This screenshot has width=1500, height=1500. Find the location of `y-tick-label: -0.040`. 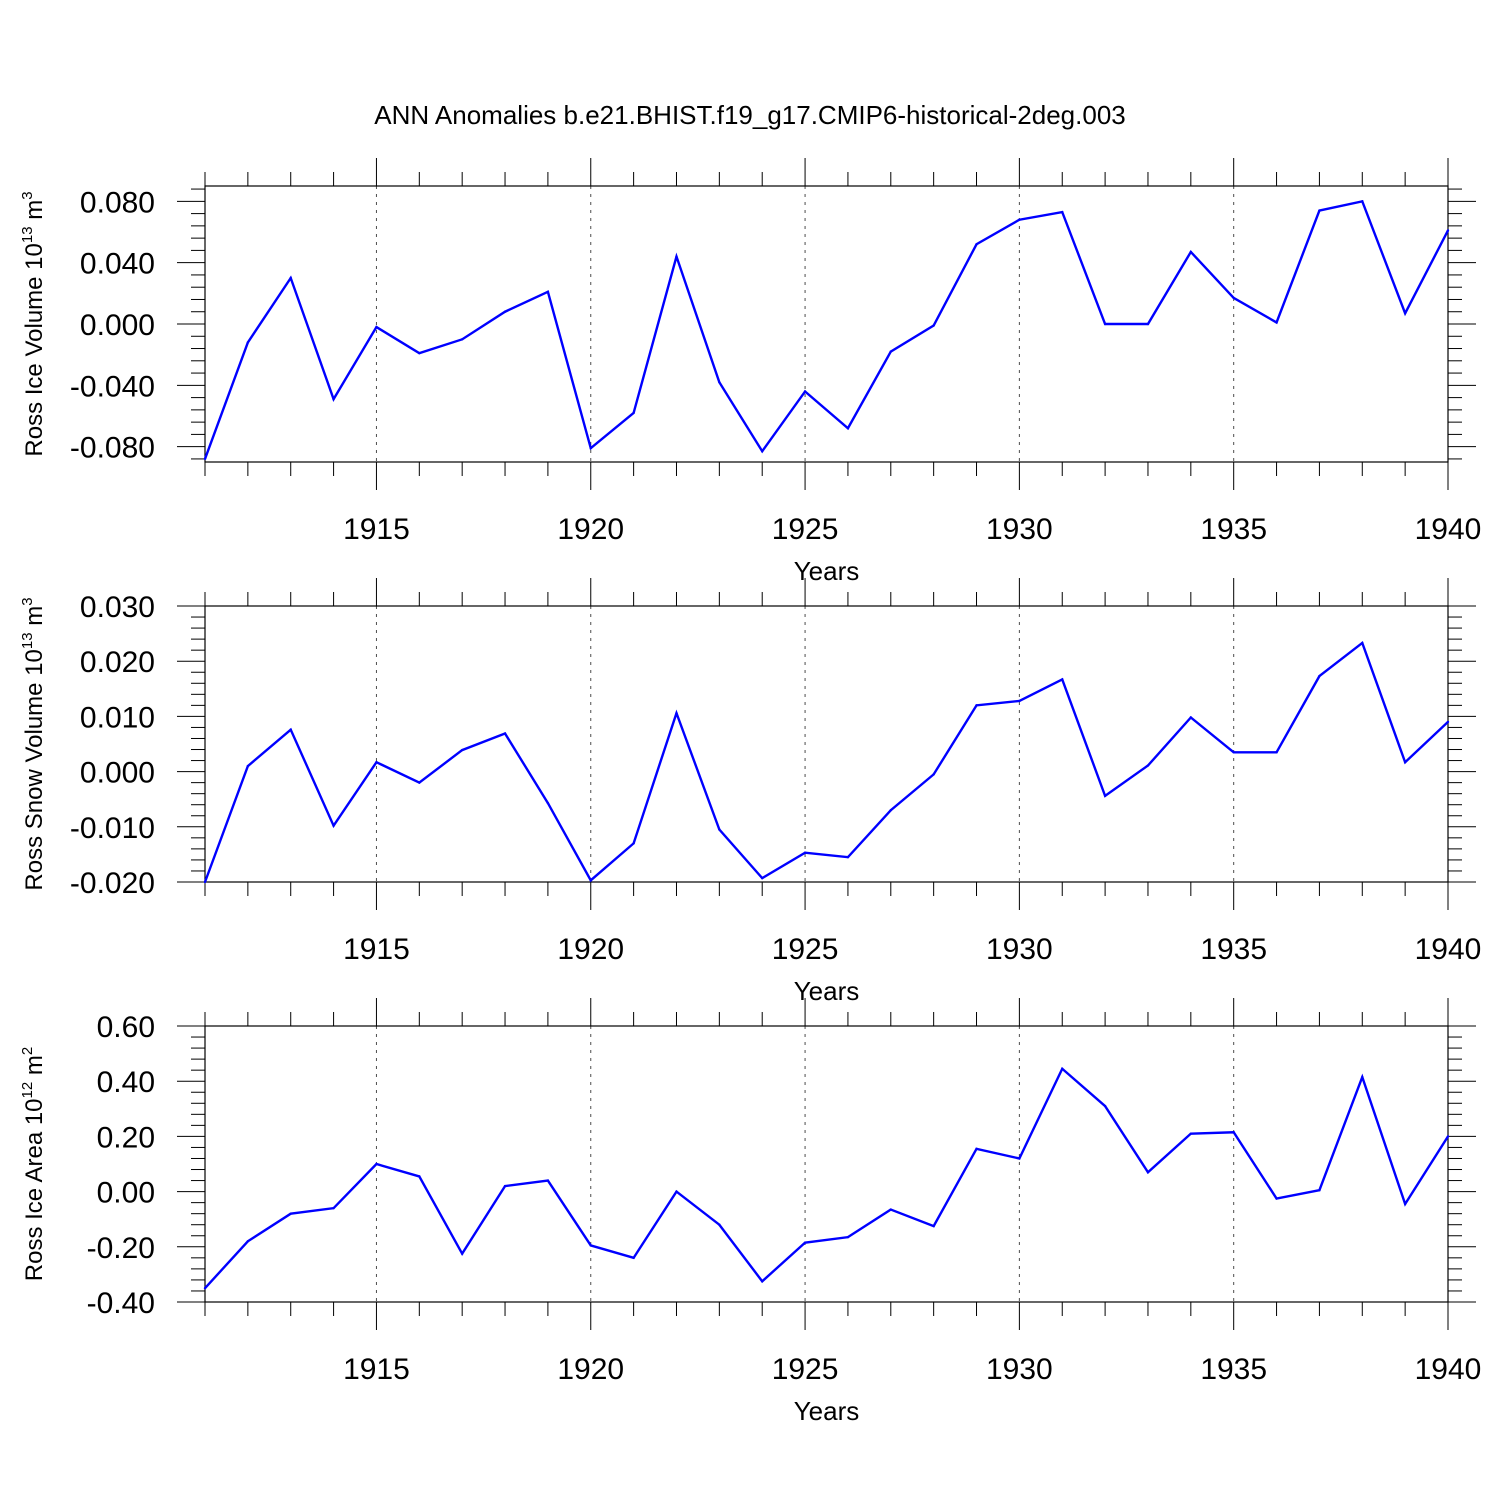

y-tick-label: -0.040 is located at coordinates (112, 386).